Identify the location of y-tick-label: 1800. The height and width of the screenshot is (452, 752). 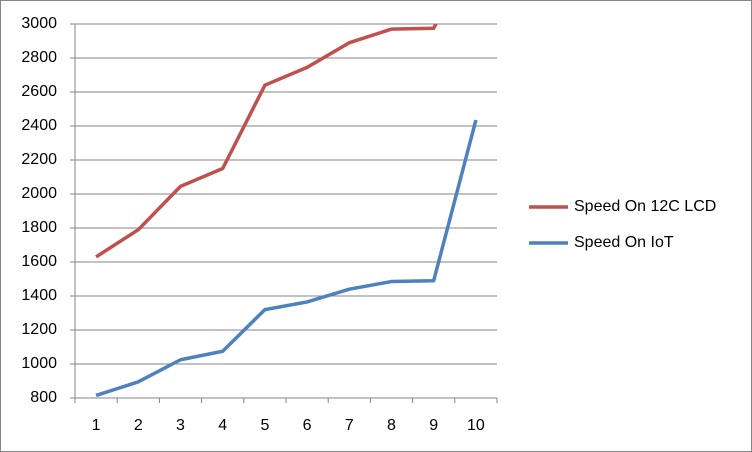
(39, 227).